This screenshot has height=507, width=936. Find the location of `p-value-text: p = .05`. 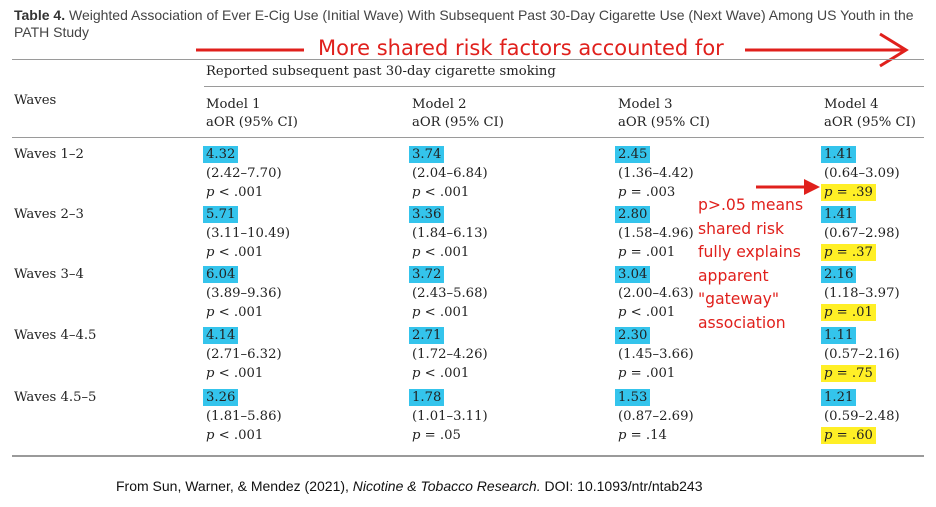

p-value-text: p = .05 is located at coordinates (436, 435).